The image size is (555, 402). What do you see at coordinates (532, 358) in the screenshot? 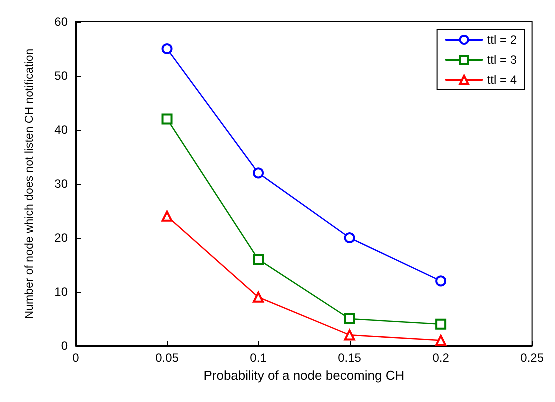
I see `x-tick-label: 0.25` at bounding box center [532, 358].